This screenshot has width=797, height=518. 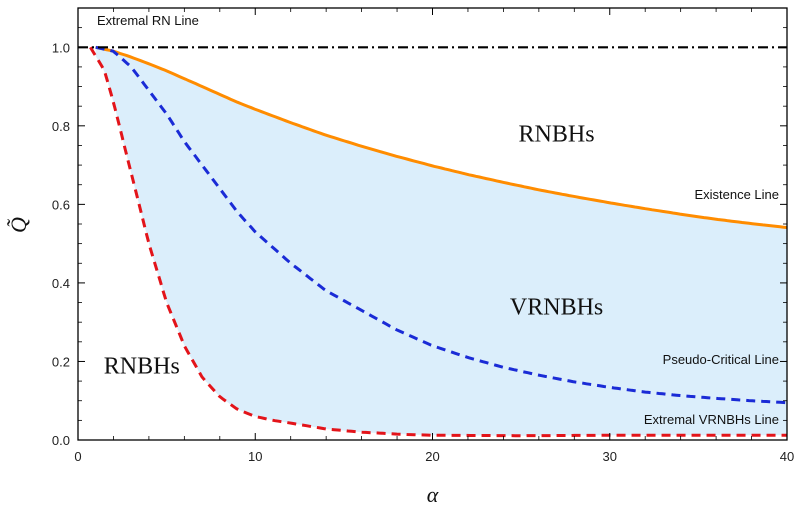 What do you see at coordinates (557, 135) in the screenshot?
I see `region-label-rnbhs-upper: RNBHs` at bounding box center [557, 135].